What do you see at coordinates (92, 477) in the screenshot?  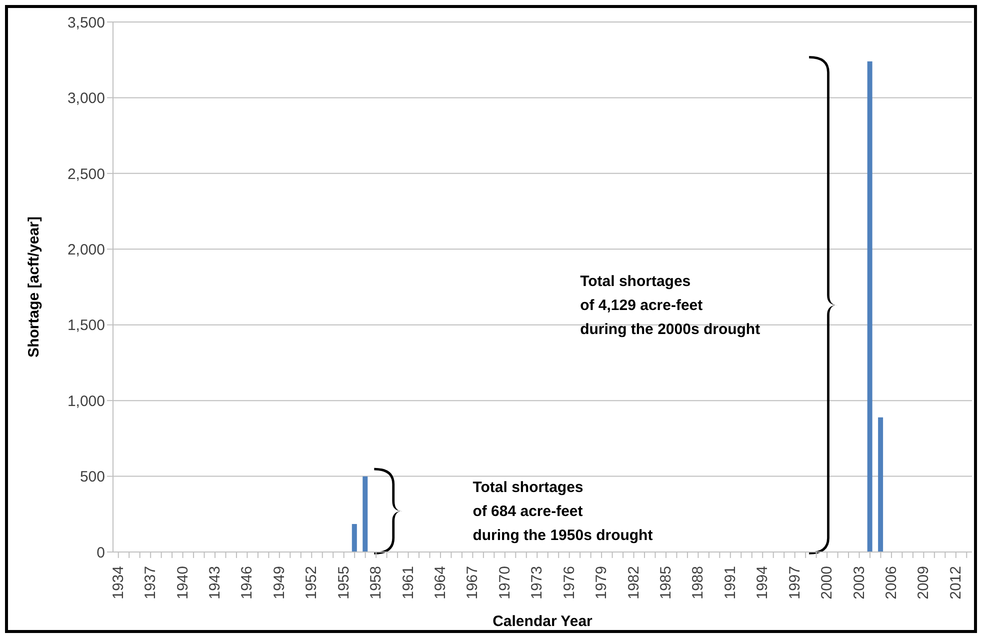 I see `y-tick-label: 500` at bounding box center [92, 477].